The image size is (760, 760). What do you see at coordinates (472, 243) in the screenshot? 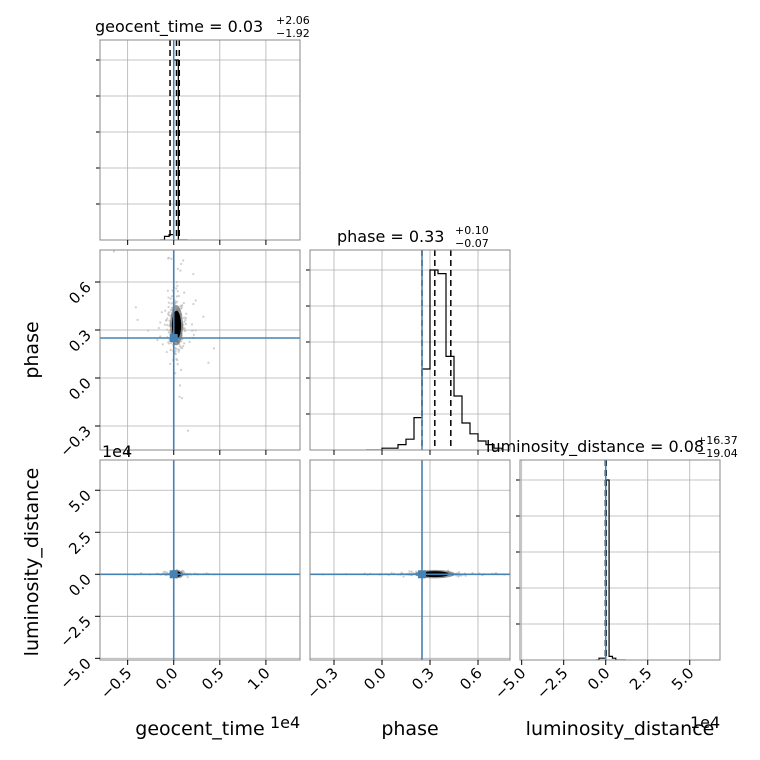
I see `title-phase-sub: −0.07` at bounding box center [472, 243].